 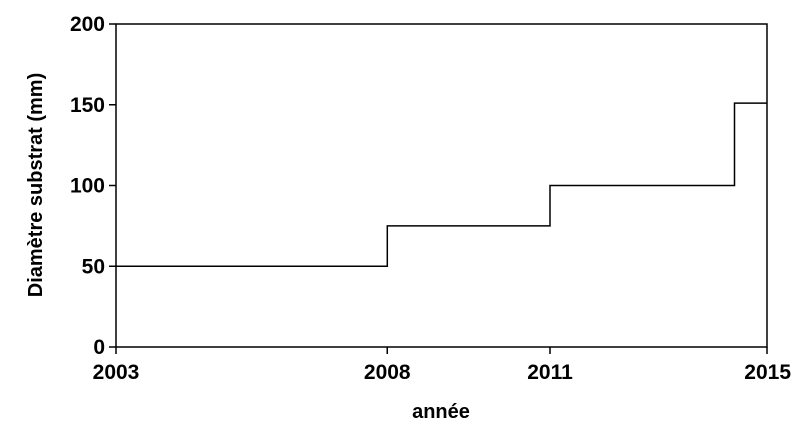 I want to click on y-tick-label: 200, so click(x=87, y=24).